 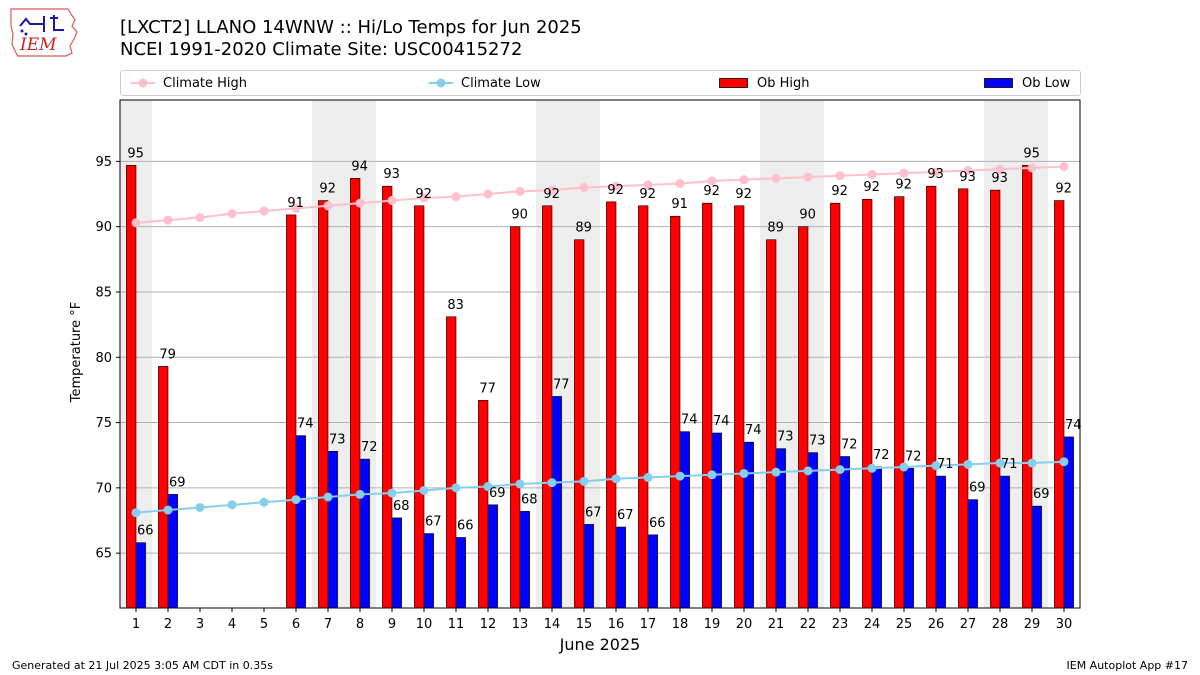 What do you see at coordinates (487, 388) in the screenshot?
I see `ob-high-label: 77` at bounding box center [487, 388].